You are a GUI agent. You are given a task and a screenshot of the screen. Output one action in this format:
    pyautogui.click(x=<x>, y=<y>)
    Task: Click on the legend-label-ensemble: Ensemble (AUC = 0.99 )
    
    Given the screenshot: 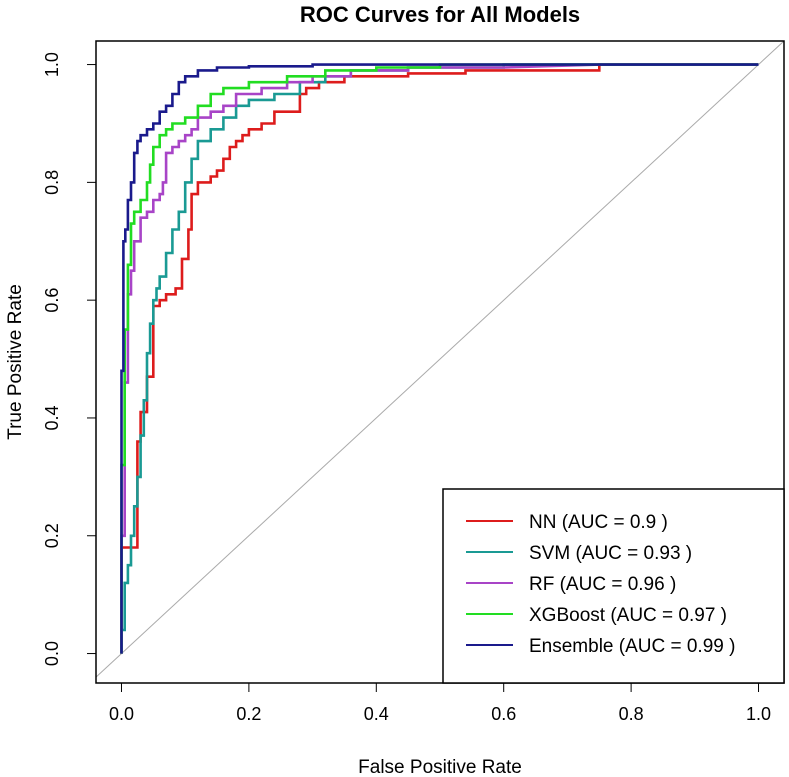 What is the action you would take?
    pyautogui.click(x=632, y=646)
    